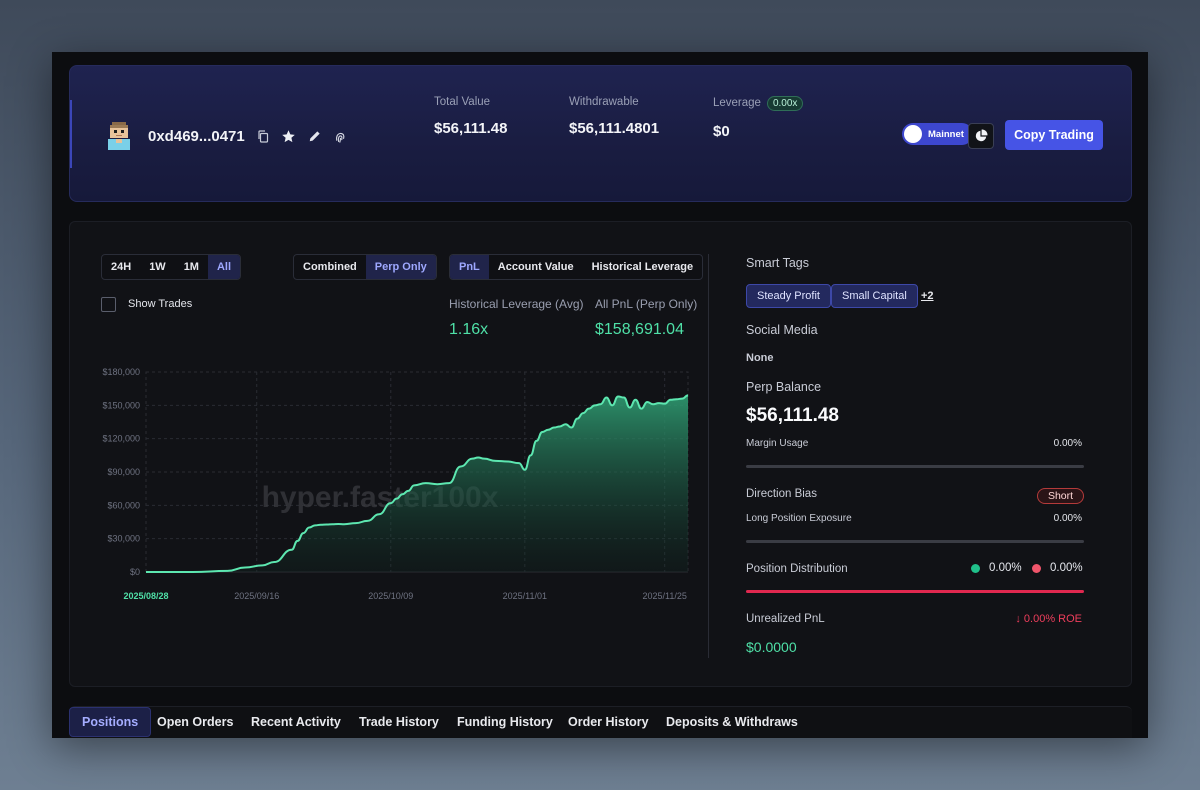 The height and width of the screenshot is (790, 1200). What do you see at coordinates (470, 116) in the screenshot?
I see `total-value-stat: Total Value $56,111.48` at bounding box center [470, 116].